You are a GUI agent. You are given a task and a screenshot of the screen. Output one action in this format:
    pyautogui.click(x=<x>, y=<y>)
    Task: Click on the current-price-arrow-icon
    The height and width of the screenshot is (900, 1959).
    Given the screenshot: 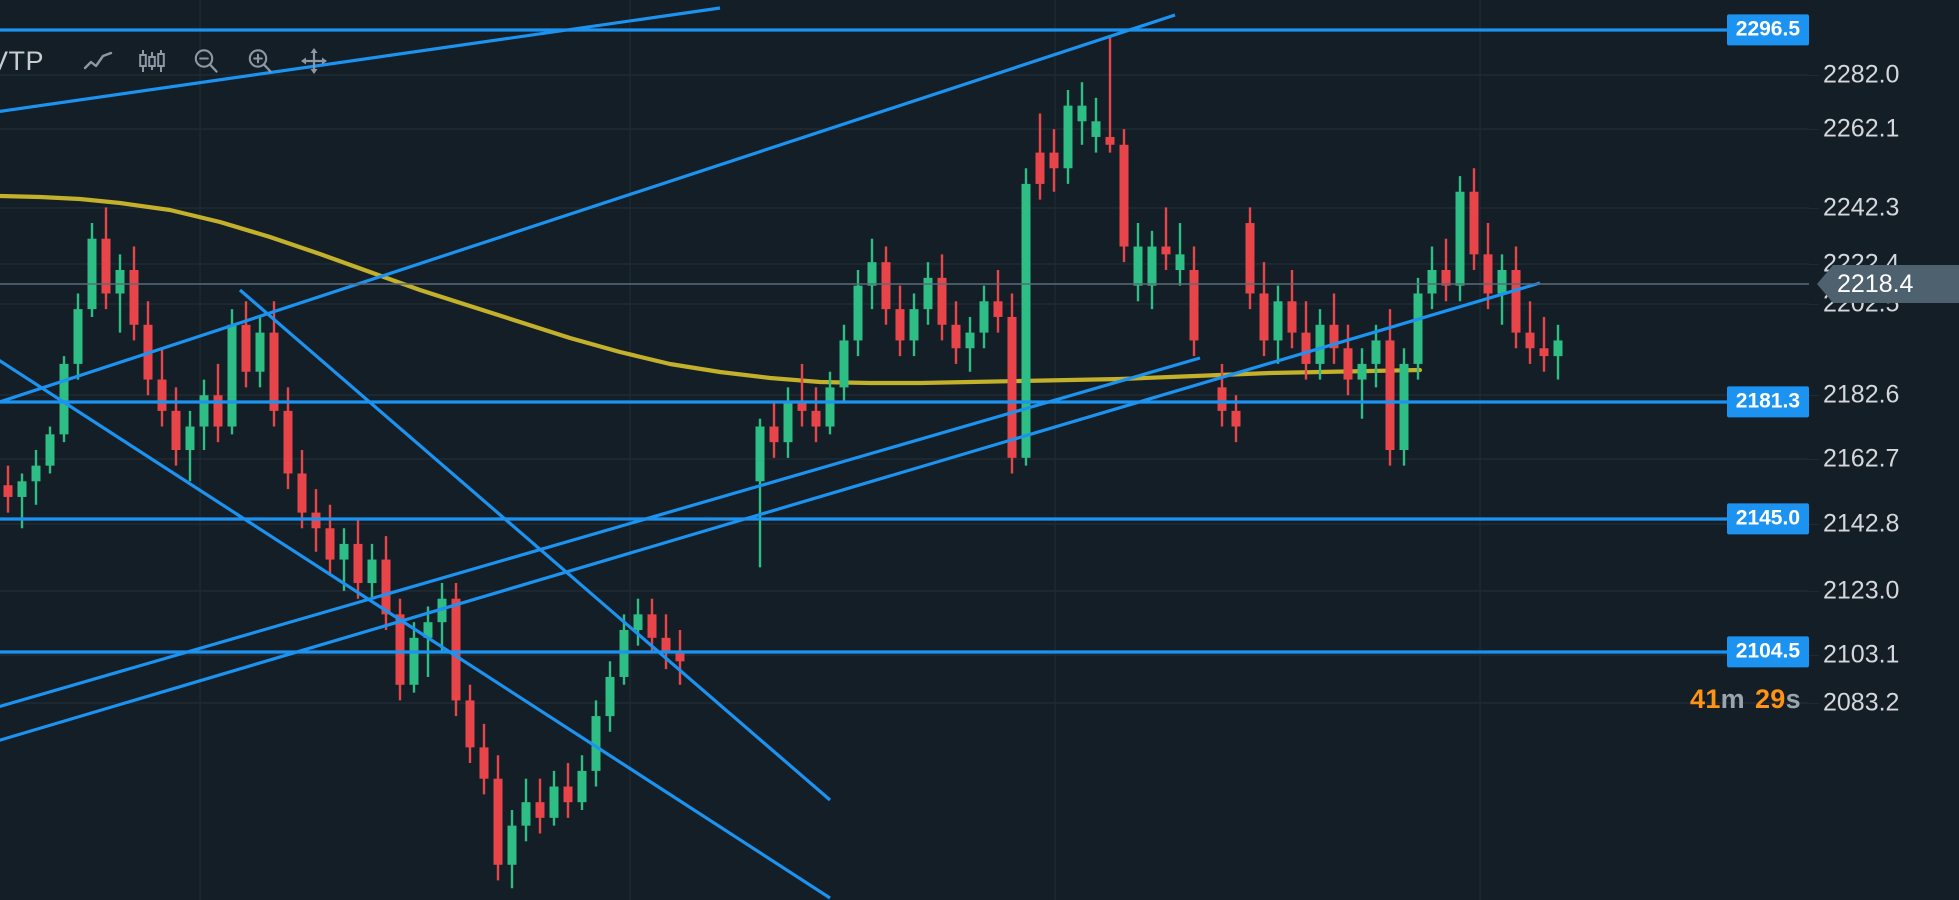 What is the action you would take?
    pyautogui.click(x=1825, y=284)
    